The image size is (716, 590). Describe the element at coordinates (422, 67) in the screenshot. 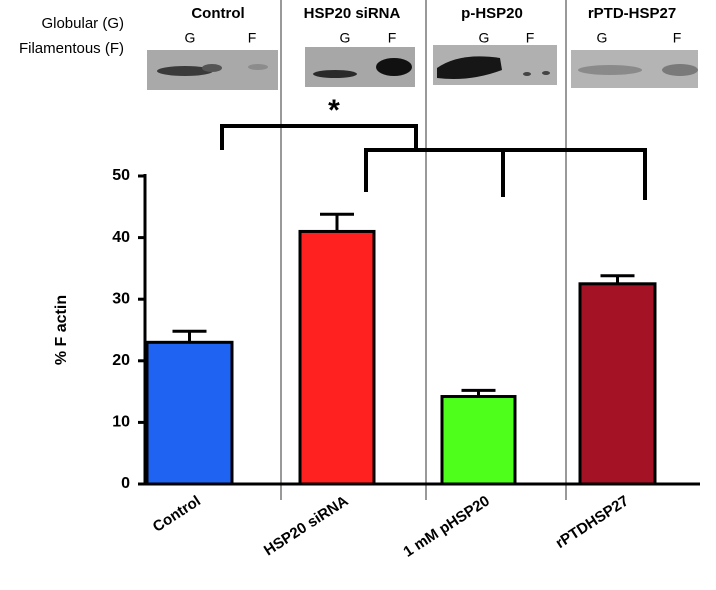

I see `blots` at that location.